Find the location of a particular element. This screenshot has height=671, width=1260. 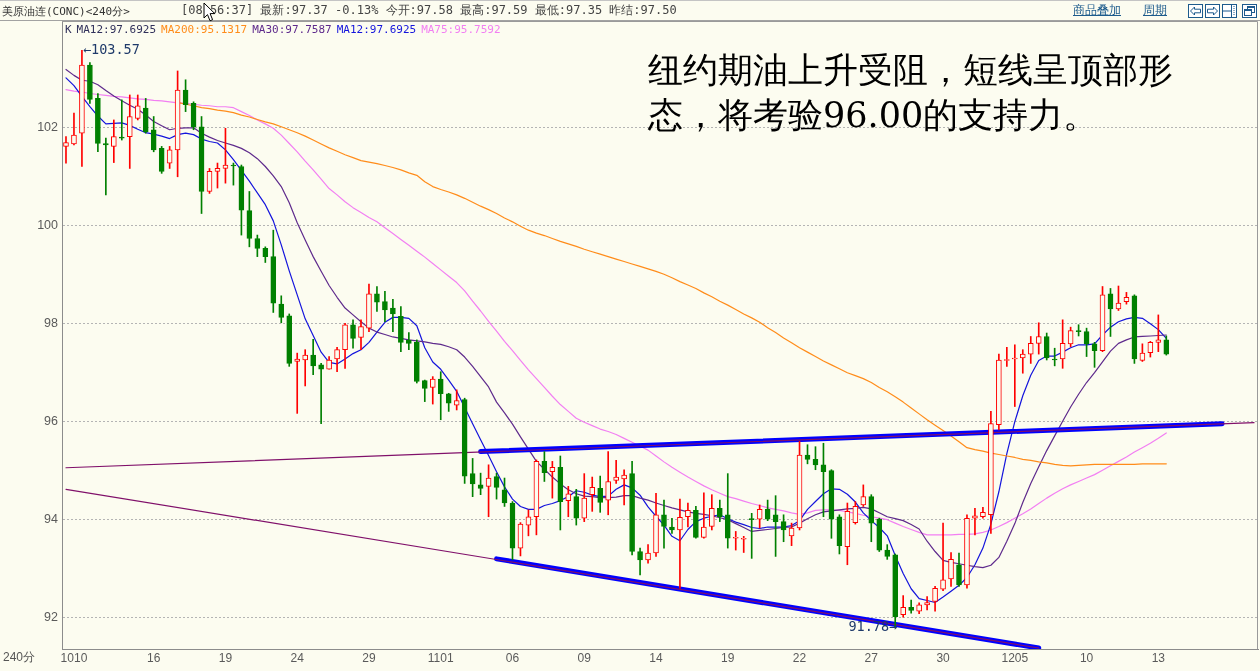

x-tick-label: 24 is located at coordinates (297, 657).